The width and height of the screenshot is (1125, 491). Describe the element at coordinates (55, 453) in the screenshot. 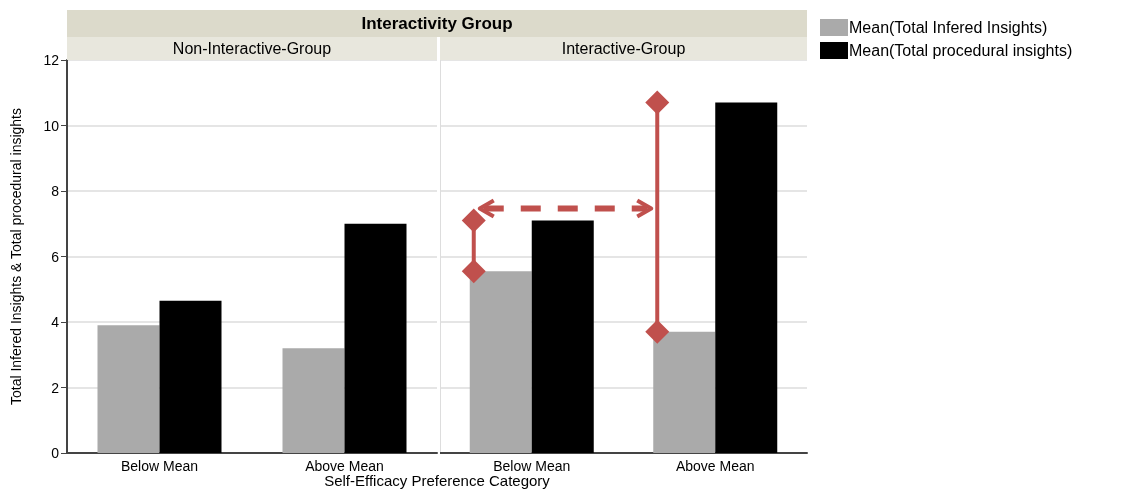

I see `y-tick-label: 0` at that location.